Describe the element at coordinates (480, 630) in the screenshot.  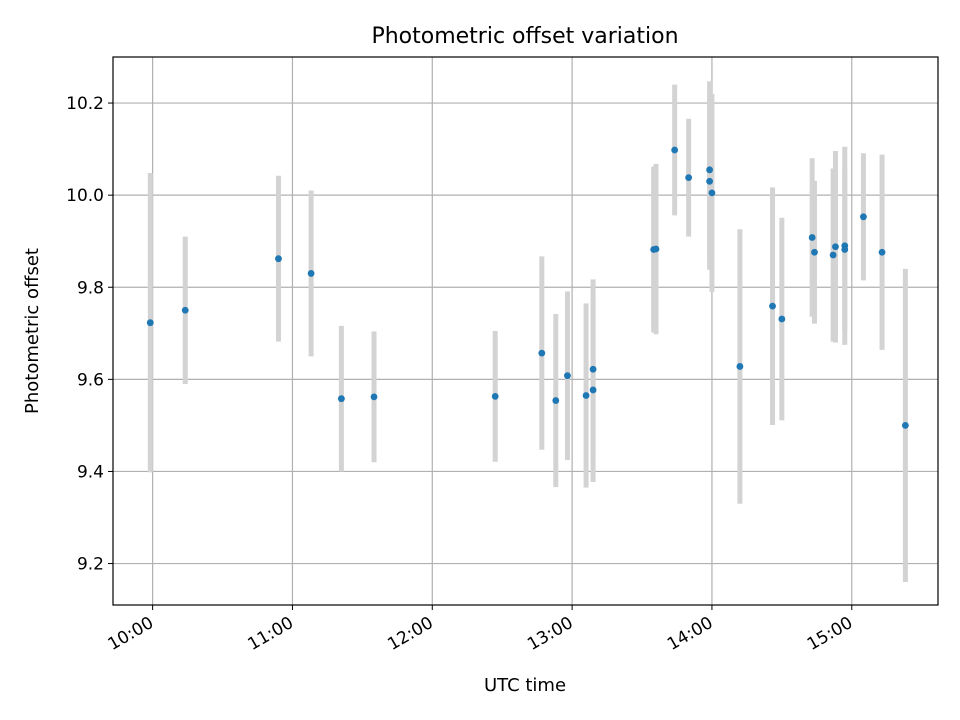
I see `x-axis-ticks: 10:00 11:00 12:00 13:00 14:00 15:00` at that location.